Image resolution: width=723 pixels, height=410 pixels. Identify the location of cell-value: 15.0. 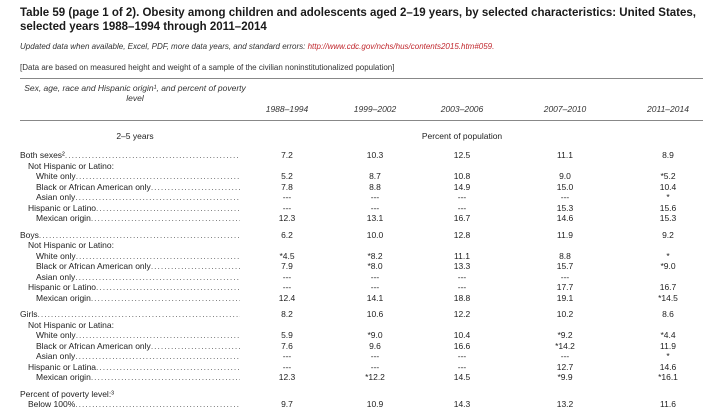
(565, 186).